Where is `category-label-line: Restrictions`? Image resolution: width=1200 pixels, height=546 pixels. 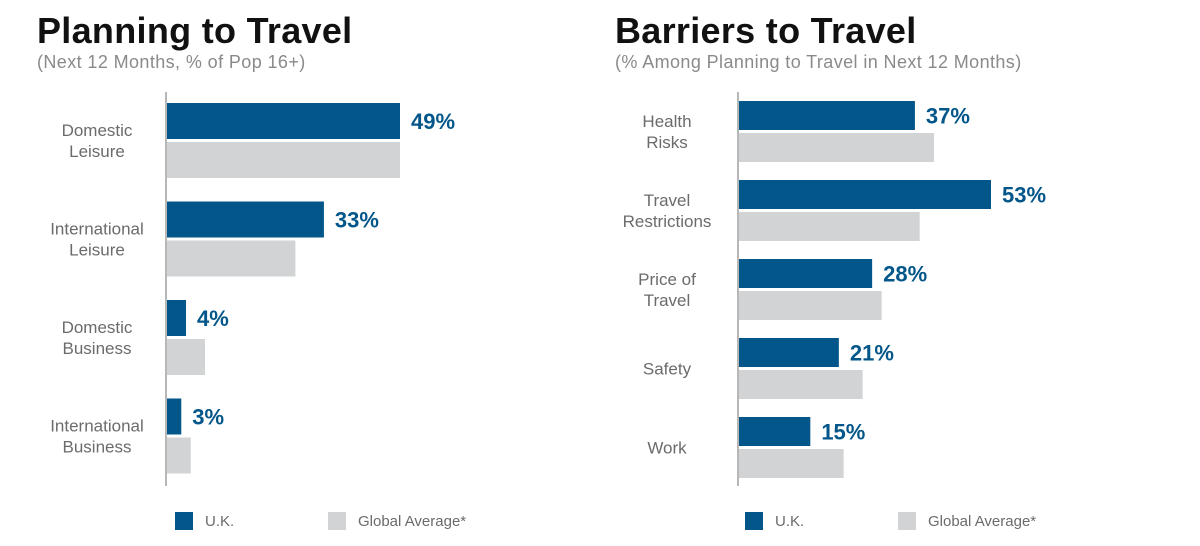
category-label-line: Restrictions is located at coordinates (667, 221).